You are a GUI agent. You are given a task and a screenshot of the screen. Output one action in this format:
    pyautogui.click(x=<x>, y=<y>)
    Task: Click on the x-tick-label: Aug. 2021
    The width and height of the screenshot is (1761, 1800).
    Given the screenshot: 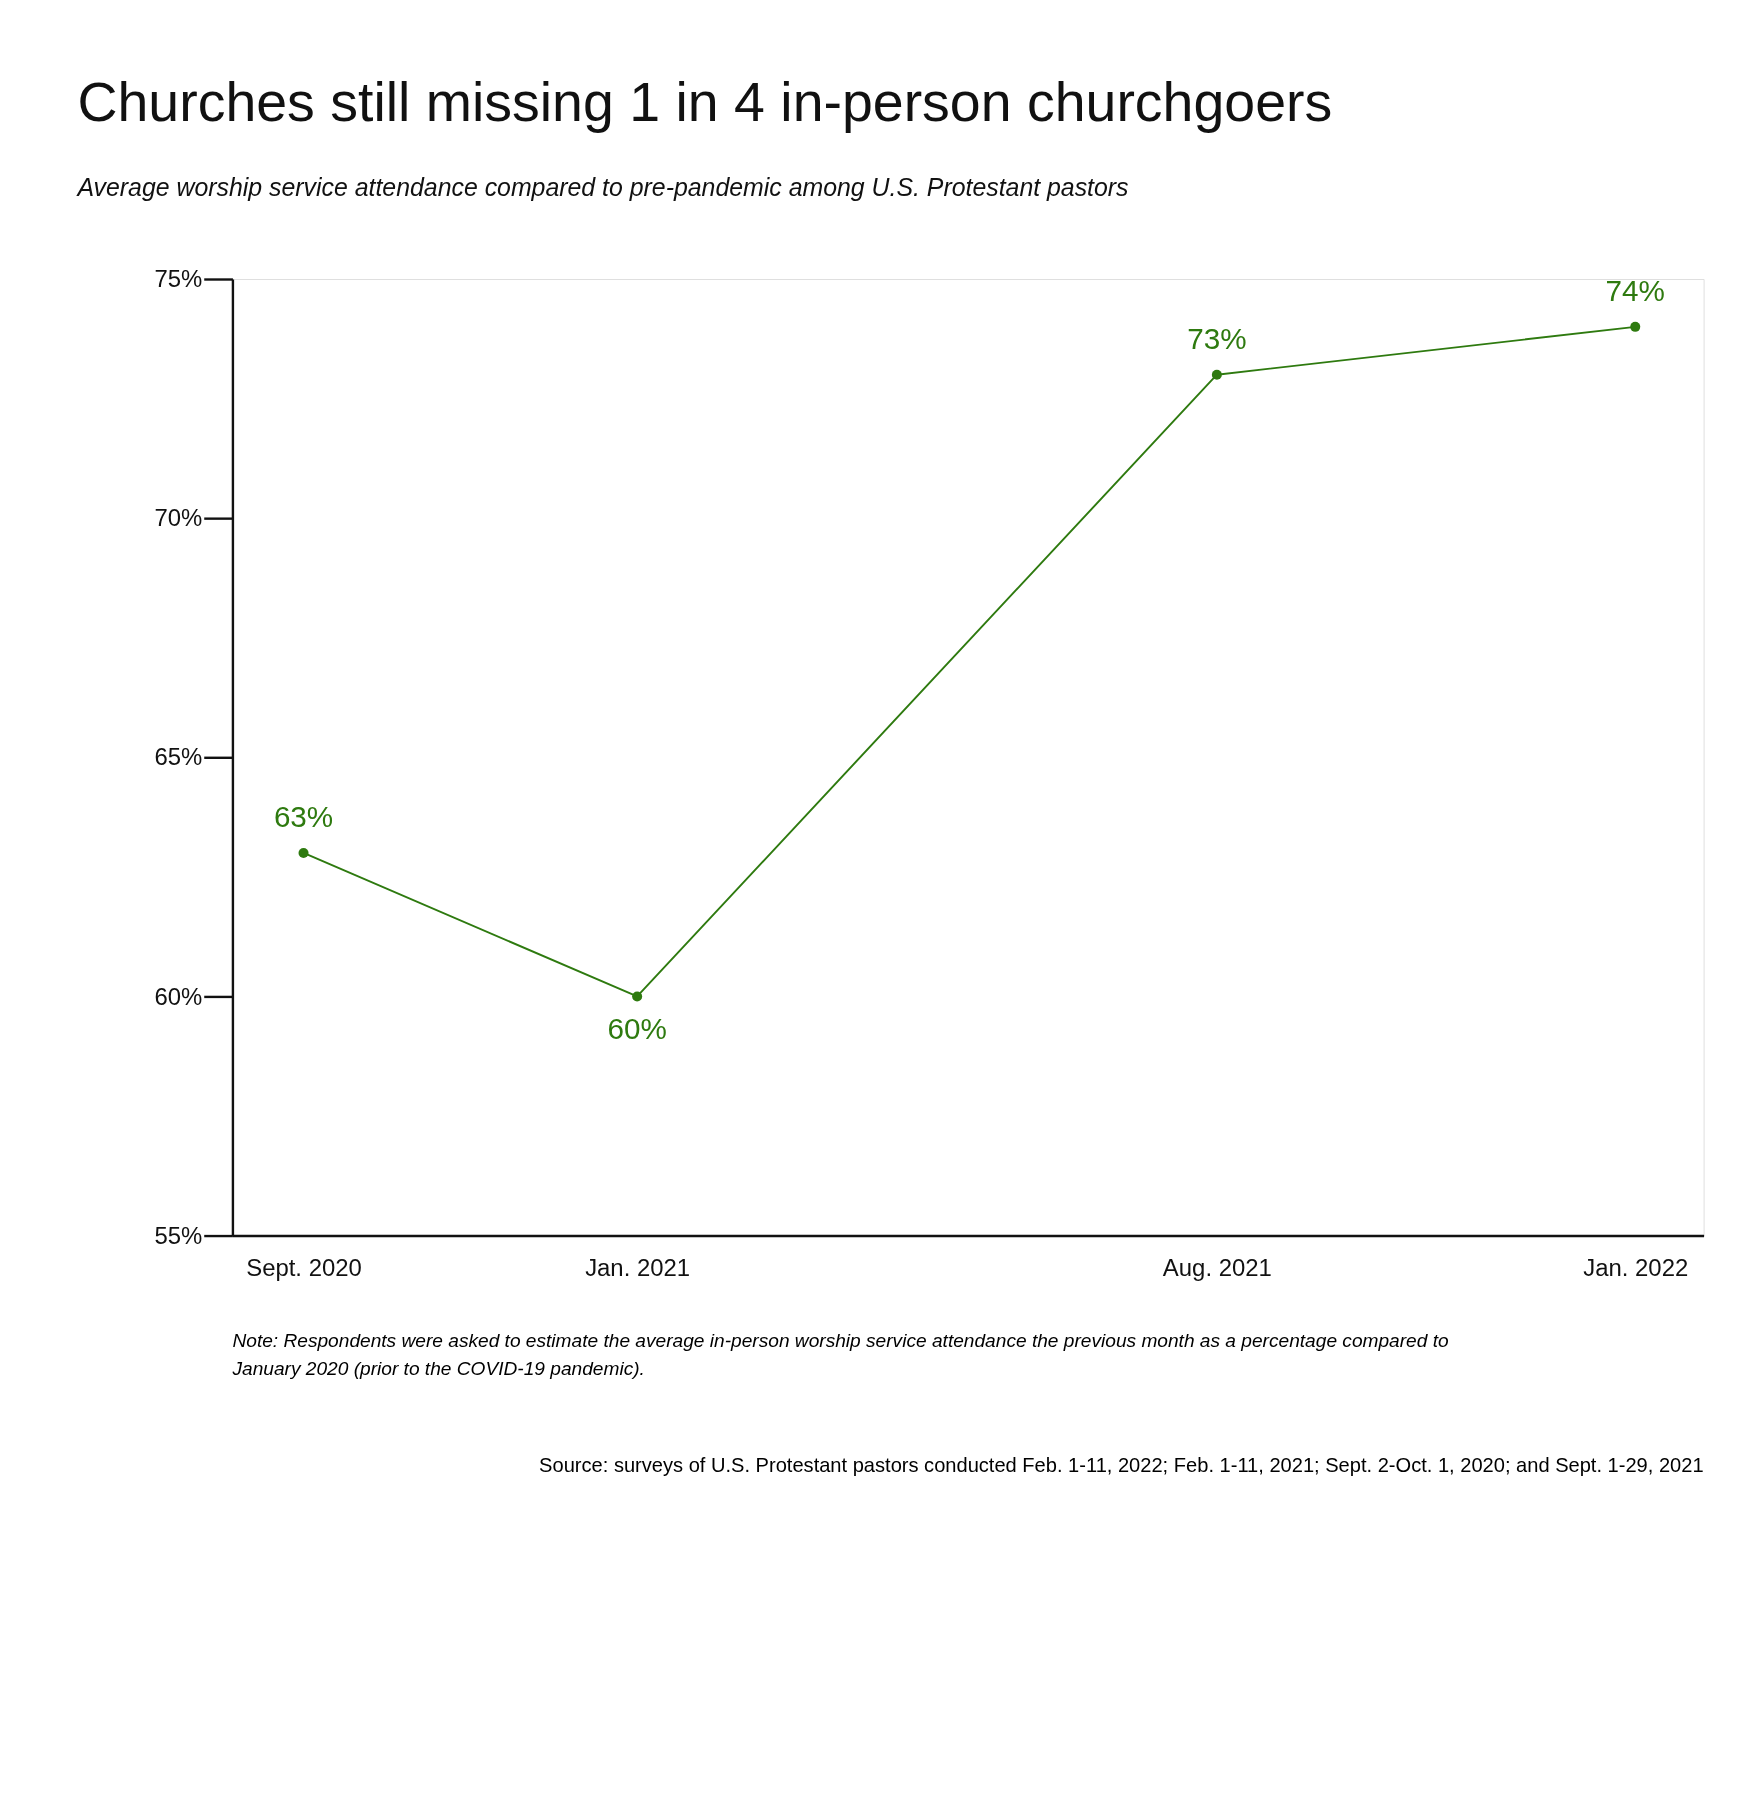 What is the action you would take?
    pyautogui.click(x=1217, y=1268)
    